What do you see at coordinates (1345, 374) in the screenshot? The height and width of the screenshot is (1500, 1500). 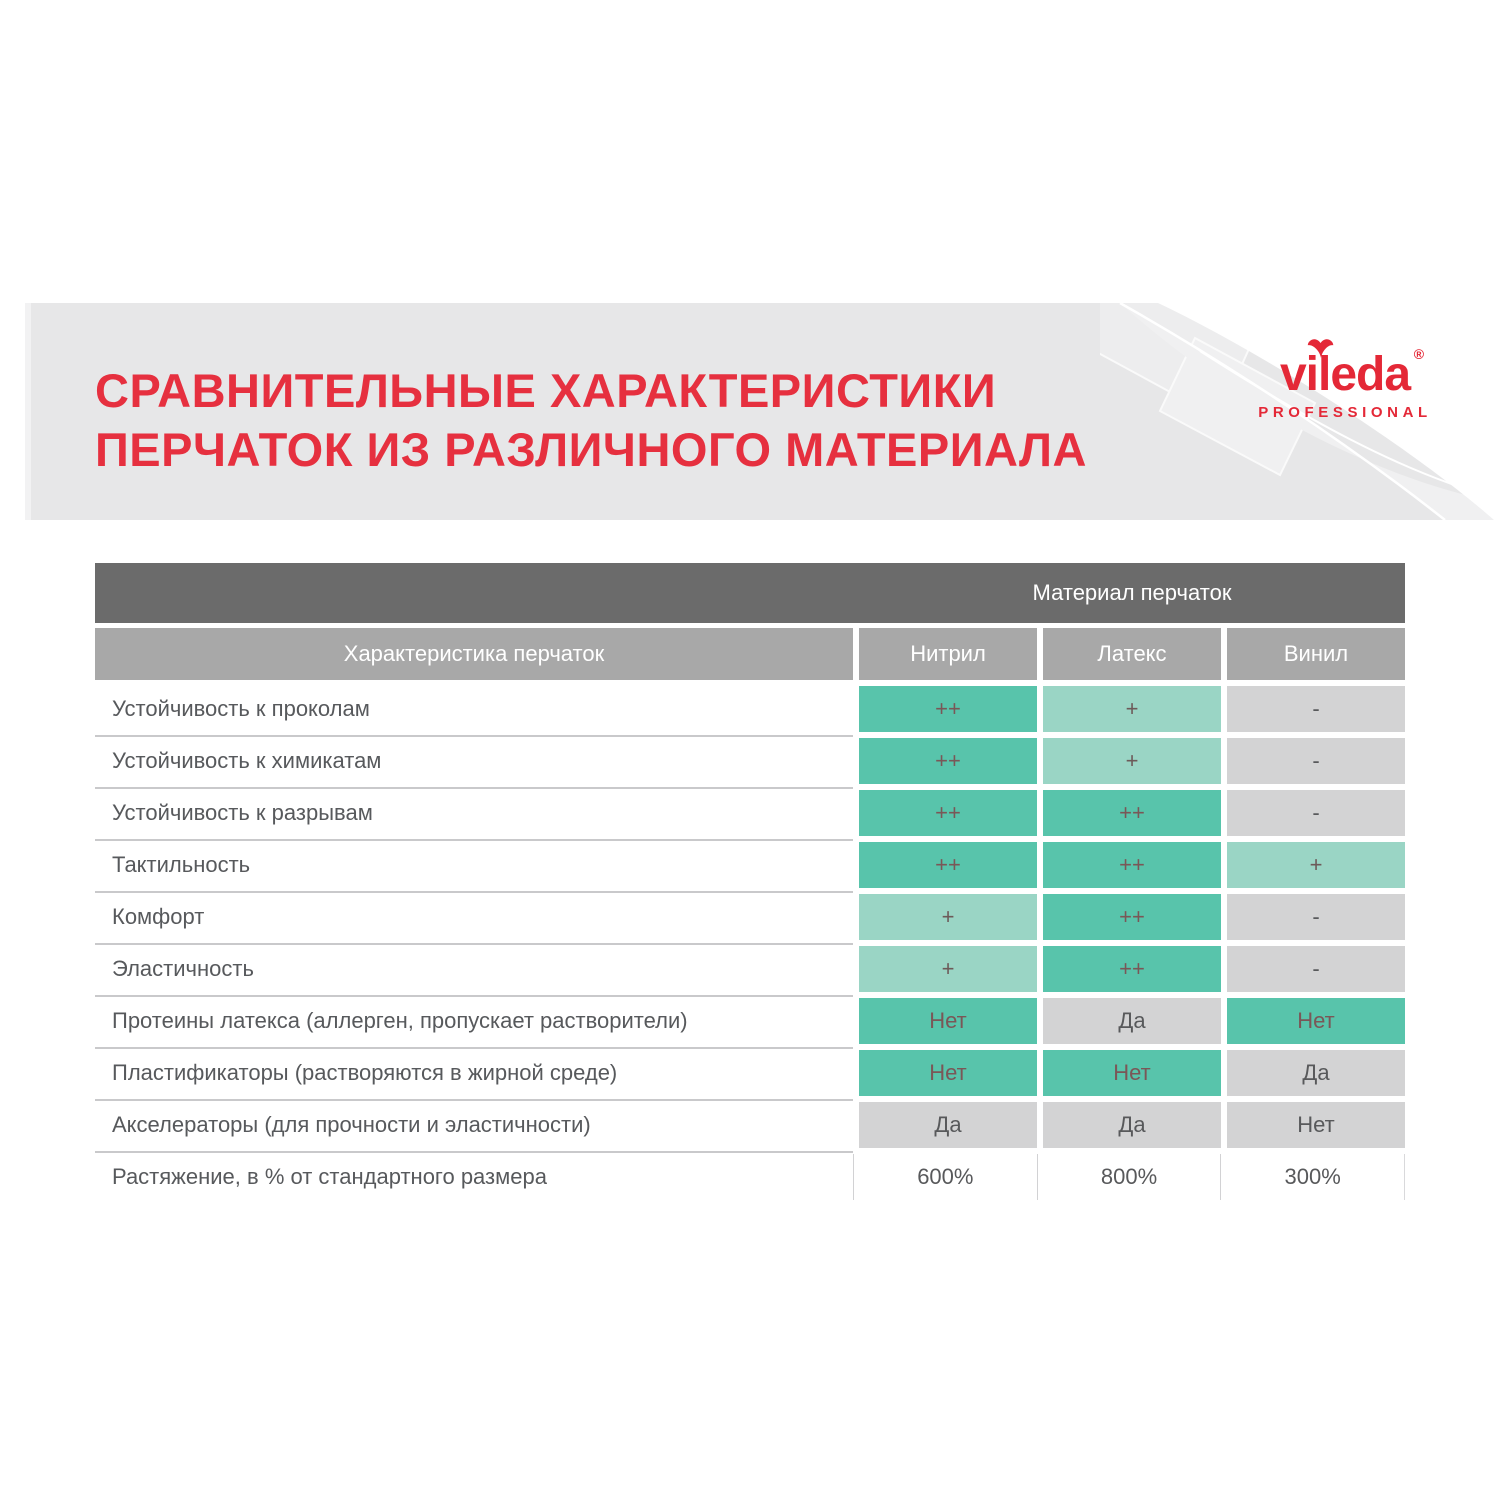 I see `logo-wordmark: vileda` at bounding box center [1345, 374].